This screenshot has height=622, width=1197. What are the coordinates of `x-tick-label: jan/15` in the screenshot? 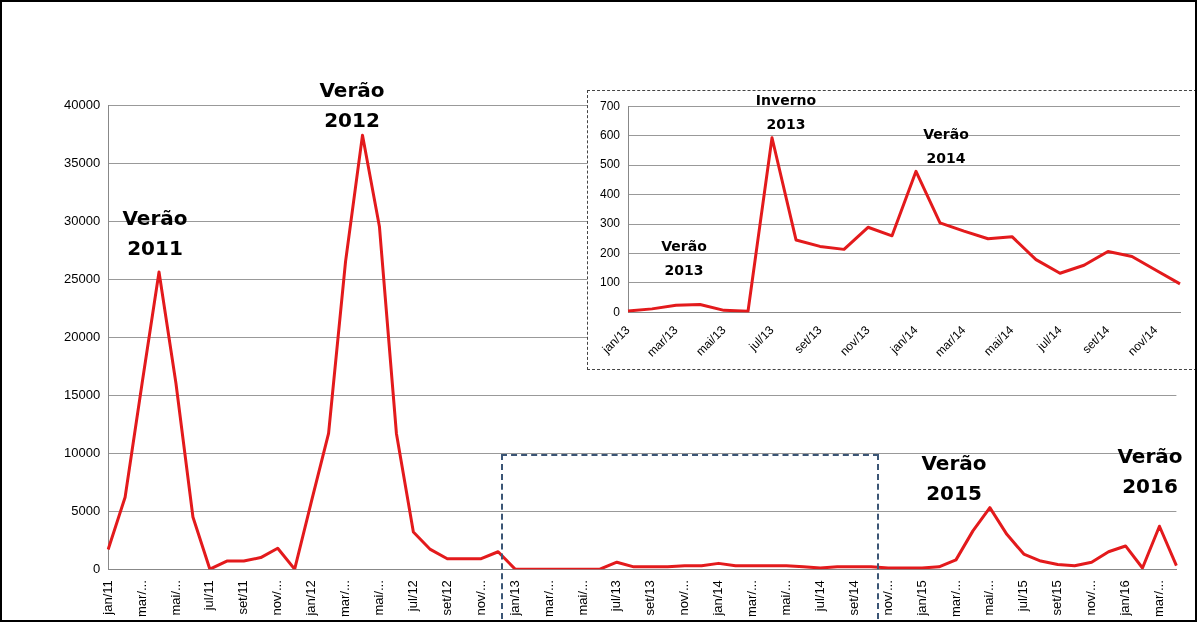 It's located at (921, 598).